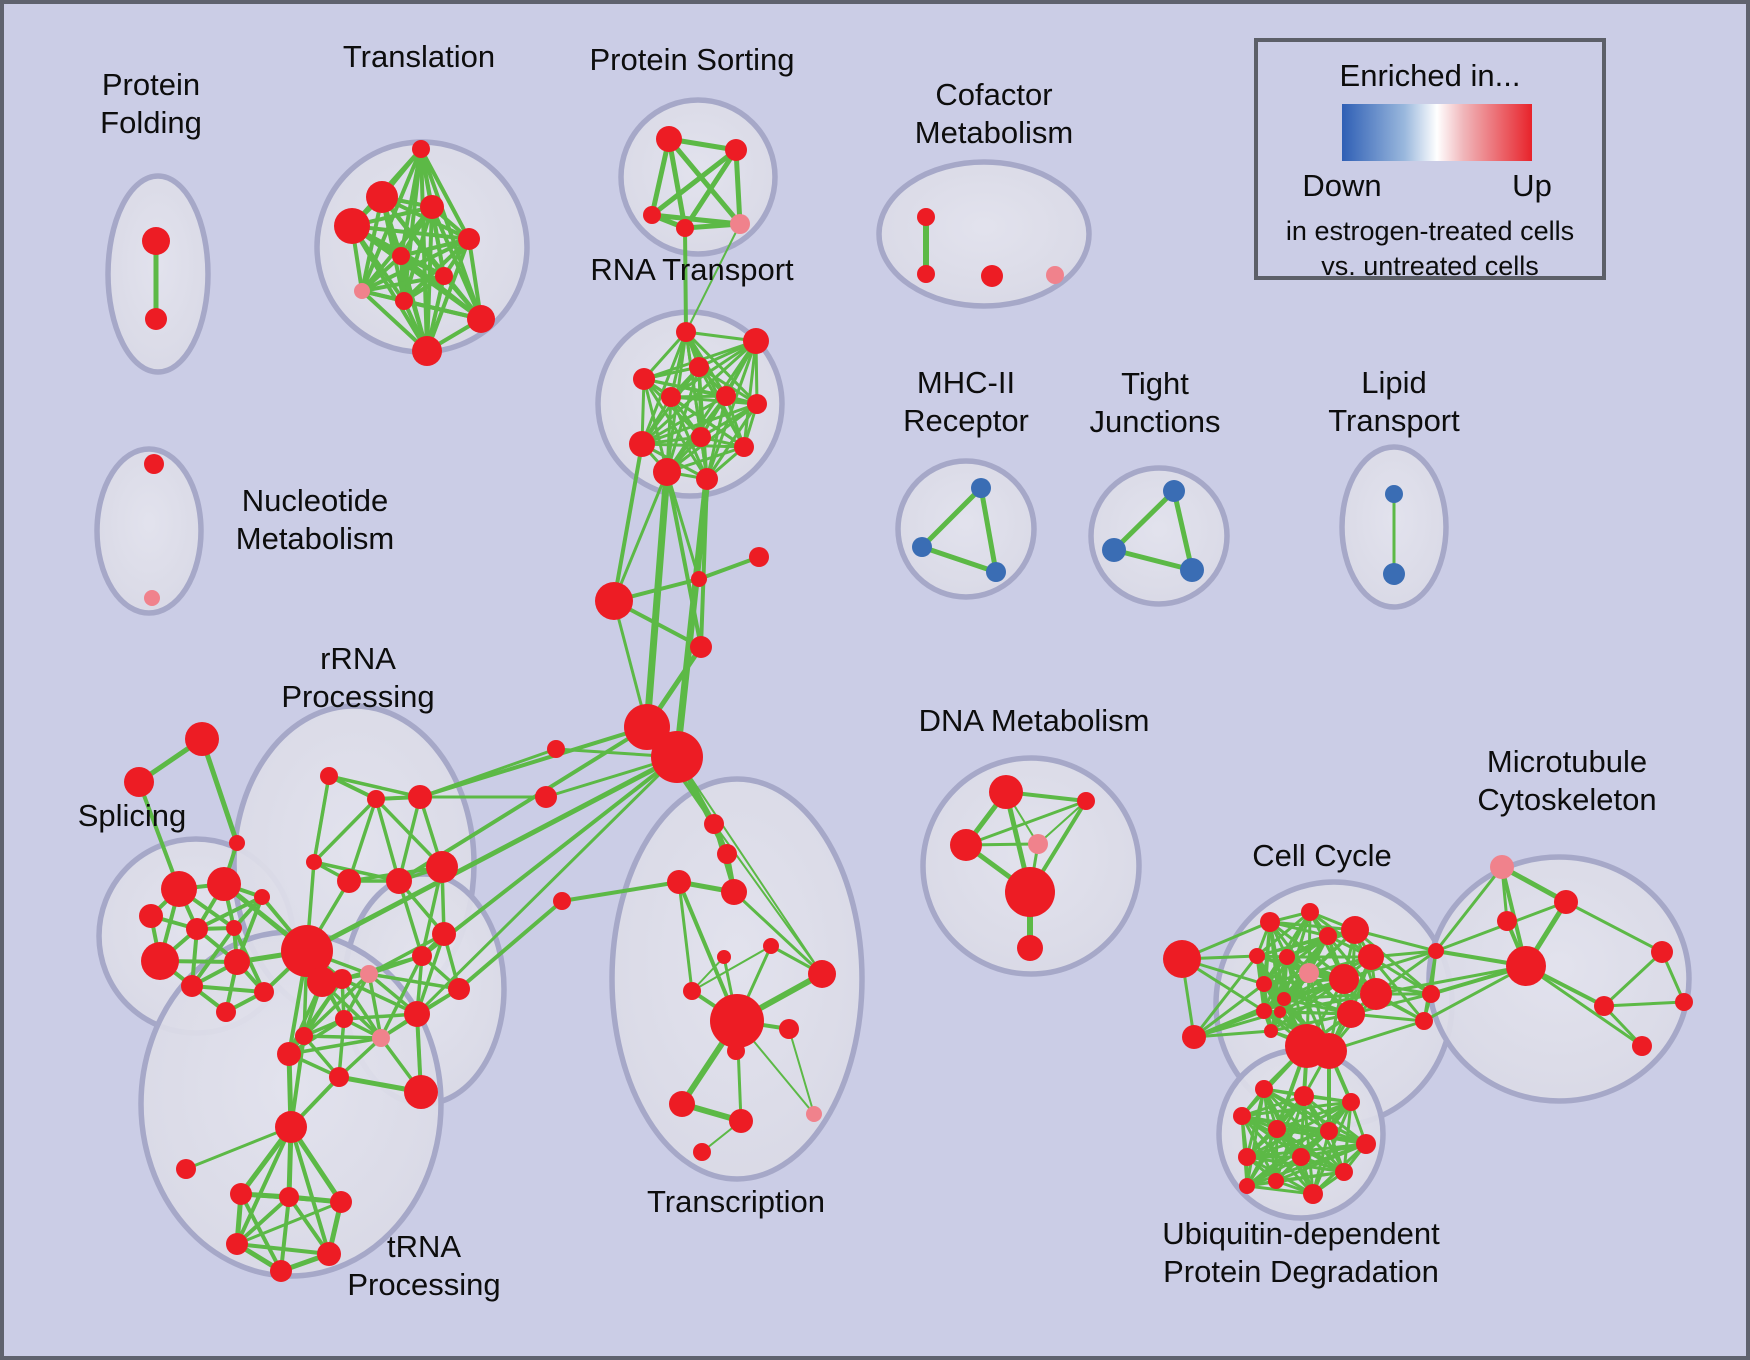  What do you see at coordinates (685, 280) in the screenshot?
I see `edge-link-ps-rna` at bounding box center [685, 280].